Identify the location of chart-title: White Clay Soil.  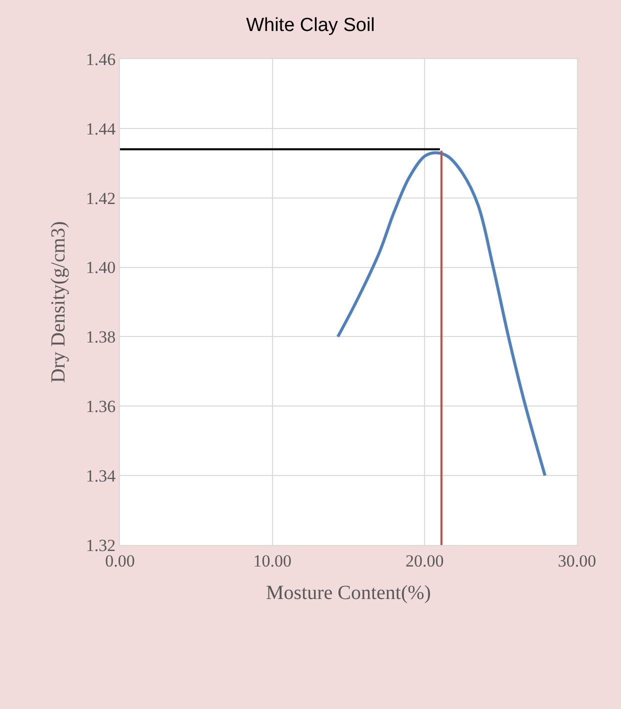
(310, 25).